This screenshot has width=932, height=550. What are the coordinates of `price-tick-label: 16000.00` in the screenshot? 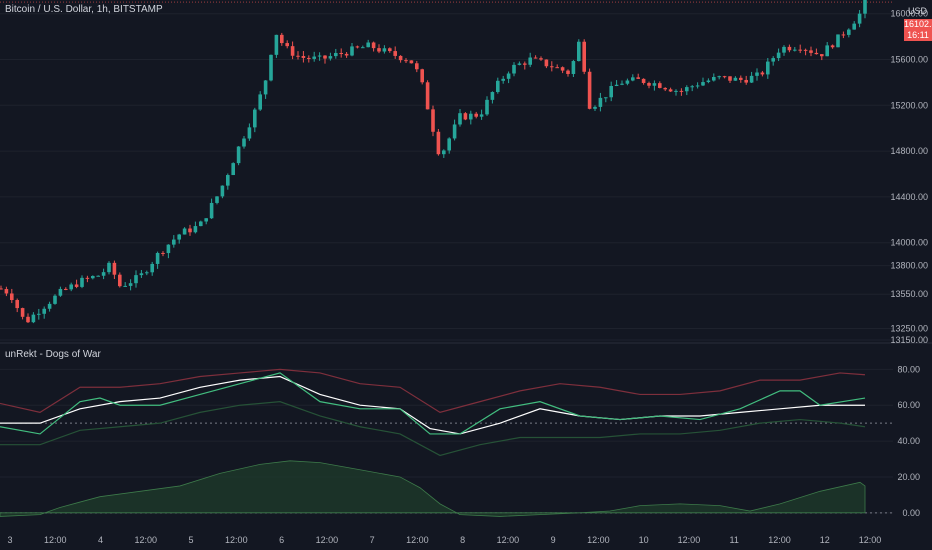 It's located at (909, 14).